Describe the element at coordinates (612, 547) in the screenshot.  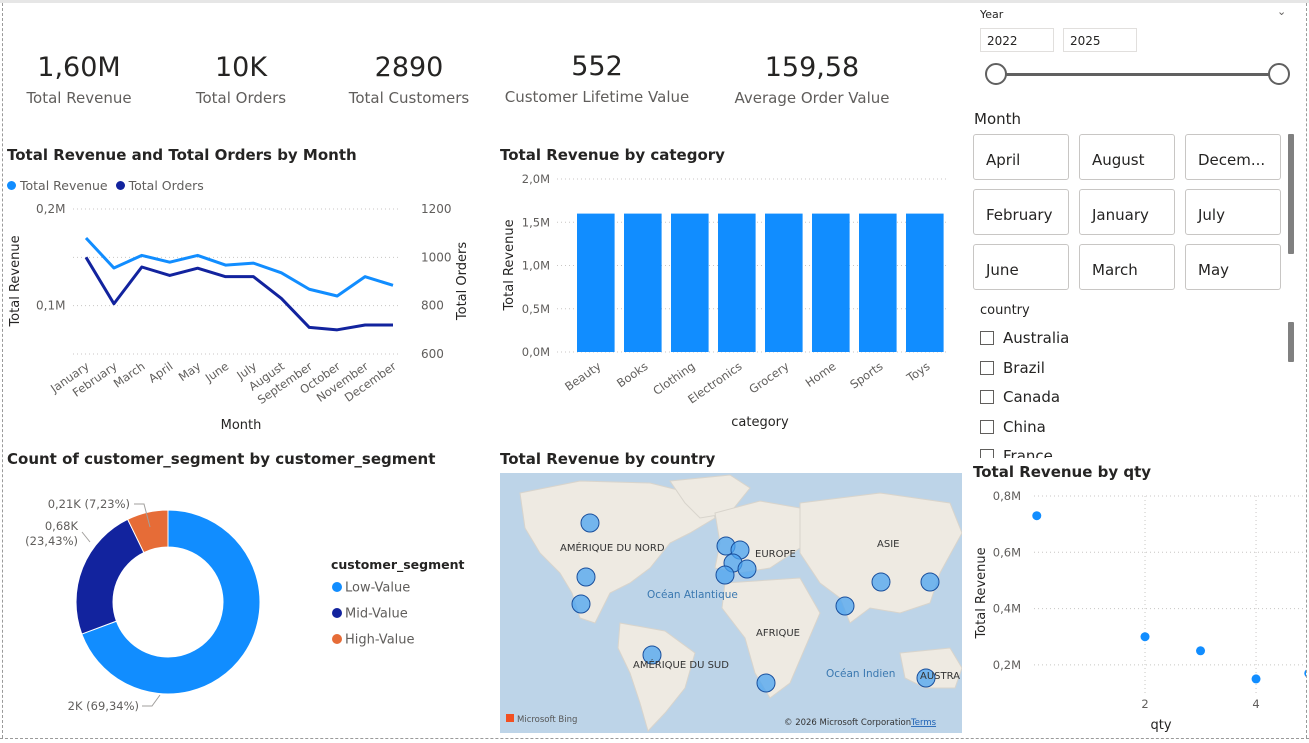
I see `map-label-north-america: AMÉRIQUE DU NORD` at that location.